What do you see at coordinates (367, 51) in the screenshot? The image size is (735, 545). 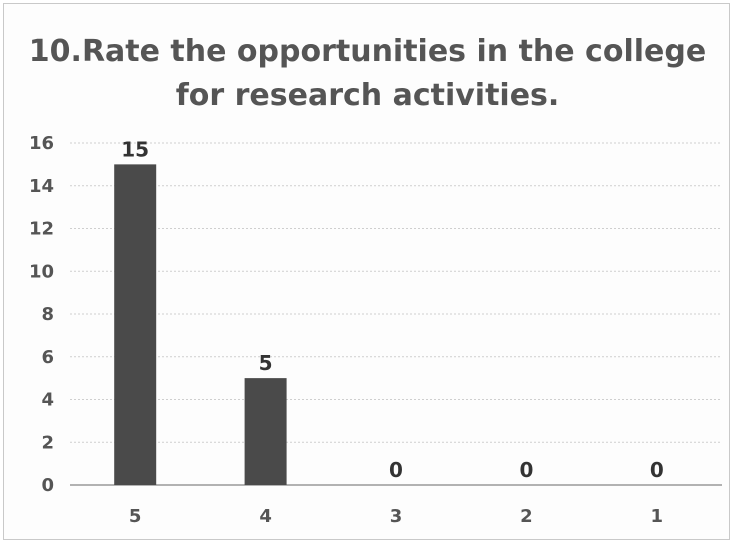 I see `chart-title-line-1: 10.Rate the opportunities in the college` at bounding box center [367, 51].